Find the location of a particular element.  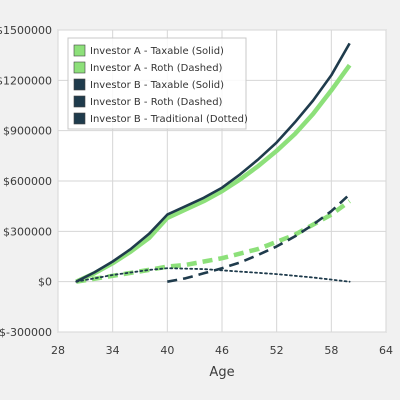

legend-label: Investor B - Taxable (Solid) is located at coordinates (157, 85).